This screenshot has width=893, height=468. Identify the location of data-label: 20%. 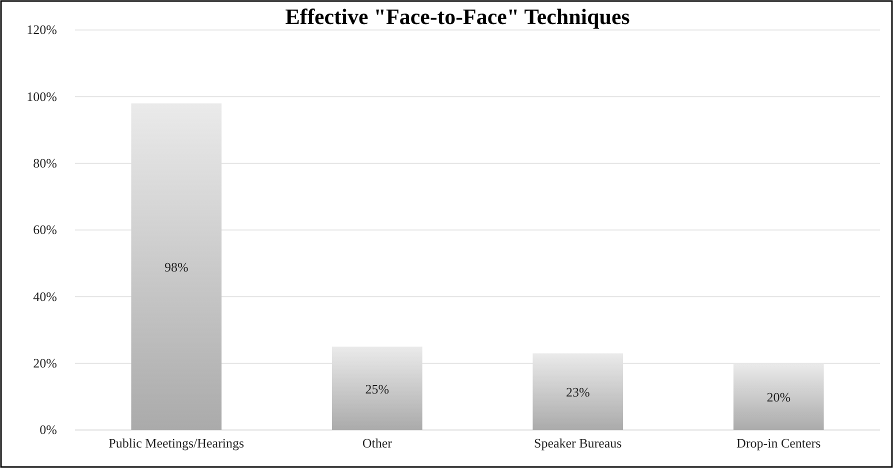
(778, 397).